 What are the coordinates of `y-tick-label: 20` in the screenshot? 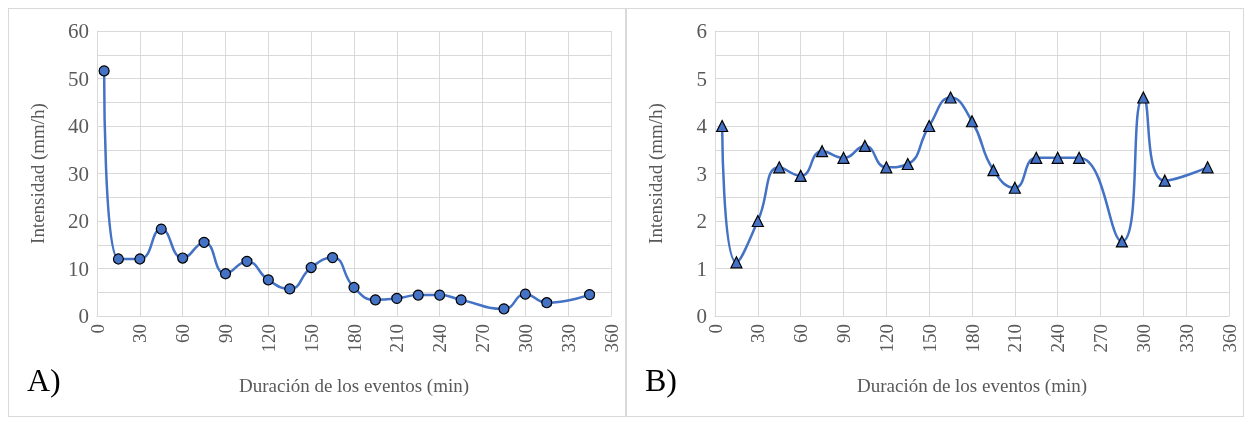 It's located at (78, 221).